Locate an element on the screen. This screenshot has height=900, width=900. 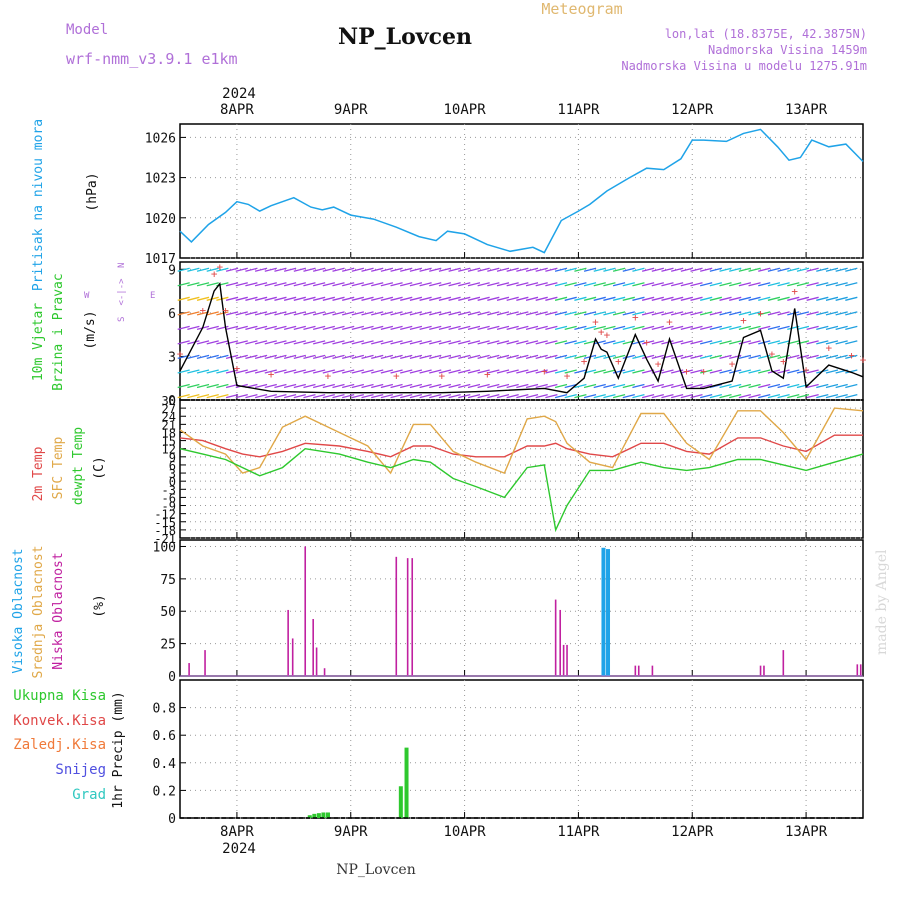
pressure-unit: (hPa) is located at coordinates (92, 191).